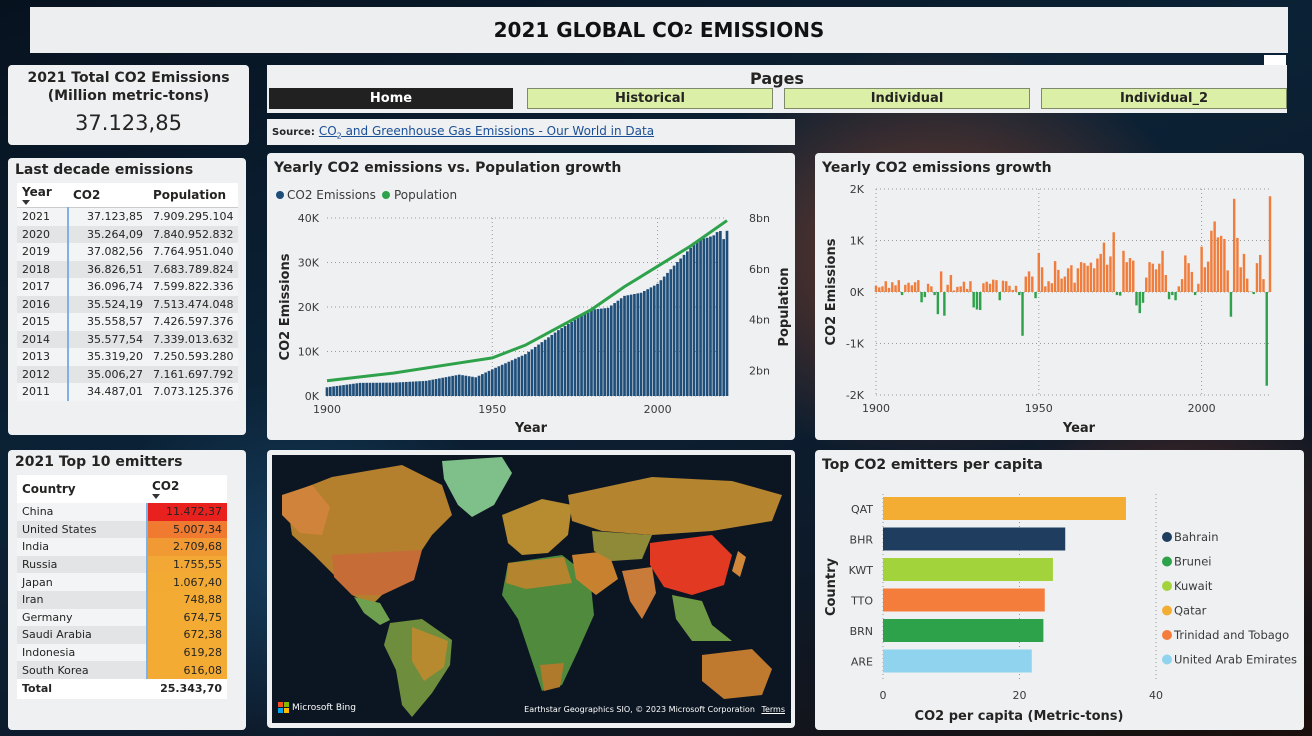  I want to click on table-row: Germany 674,75, so click(122, 617).